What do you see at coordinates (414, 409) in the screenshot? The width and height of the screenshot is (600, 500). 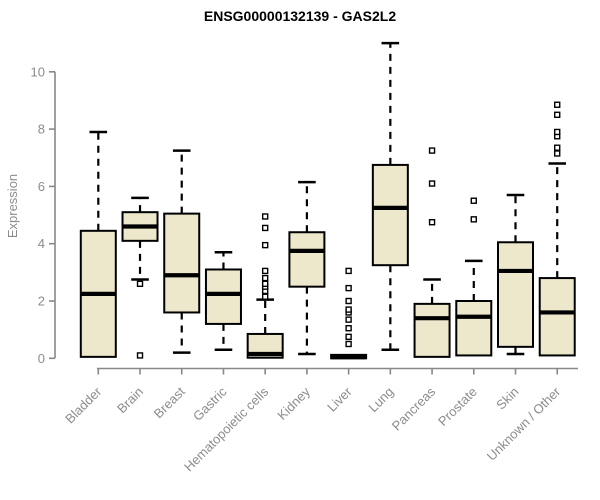 I see `x-label-pancreas: Pancreas` at bounding box center [414, 409].